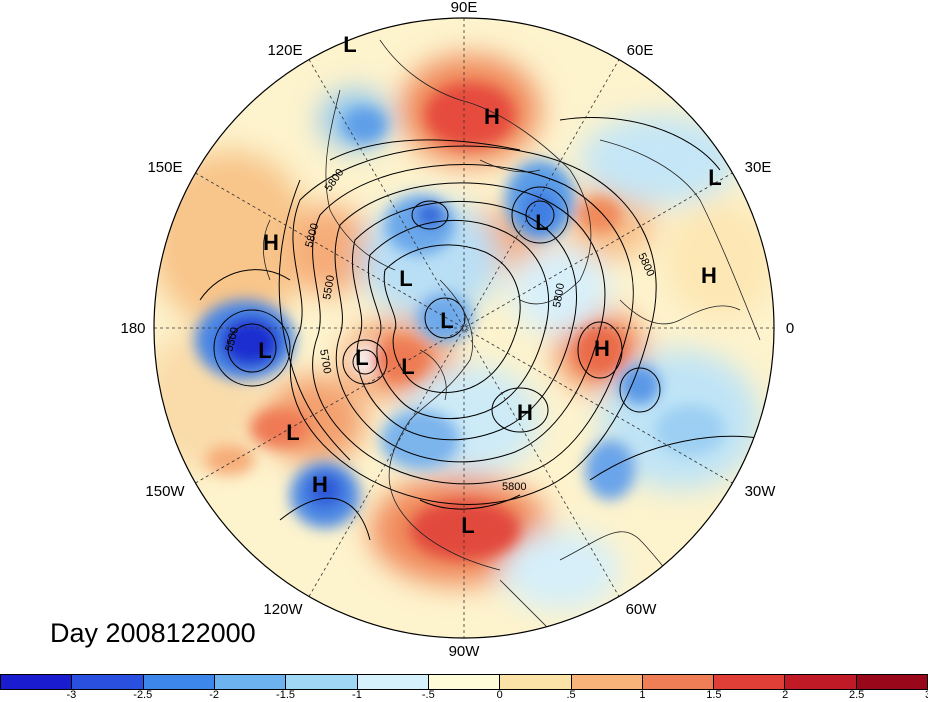 Image resolution: width=928 pixels, height=702 pixels. What do you see at coordinates (164, 167) in the screenshot?
I see `lon-label-150e: 150E` at bounding box center [164, 167].